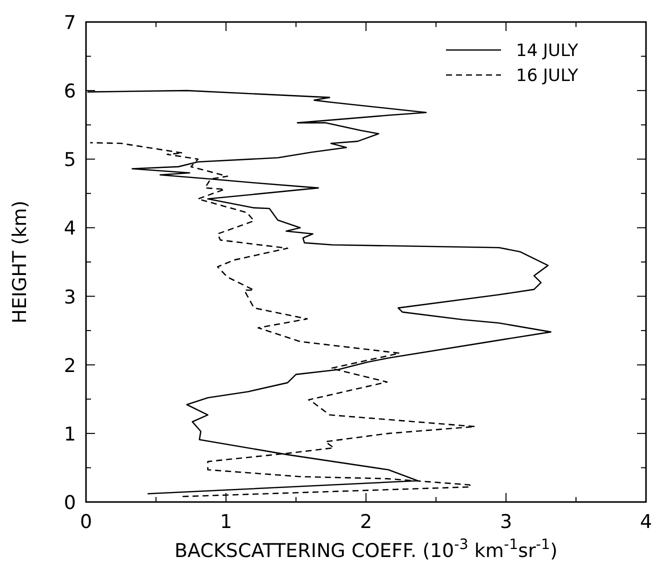  Describe the element at coordinates (506, 522) in the screenshot. I see `x-tick-label: 3` at that location.